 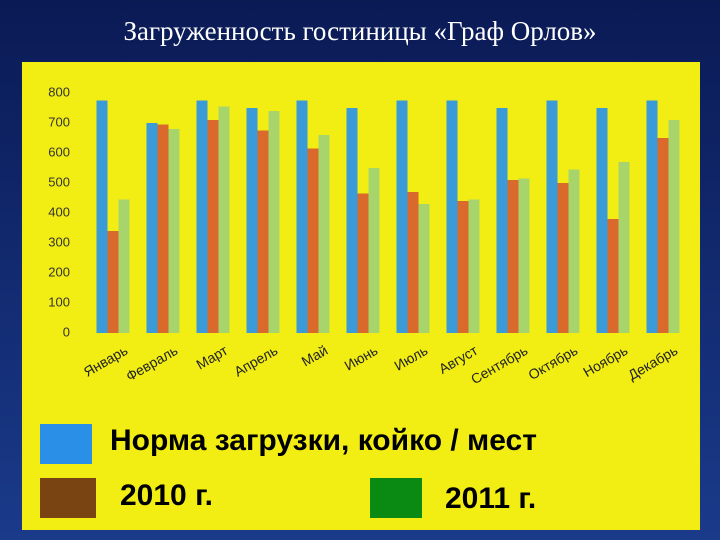 What do you see at coordinates (166, 495) in the screenshot?
I see `legend-label: 2010 г.` at bounding box center [166, 495].